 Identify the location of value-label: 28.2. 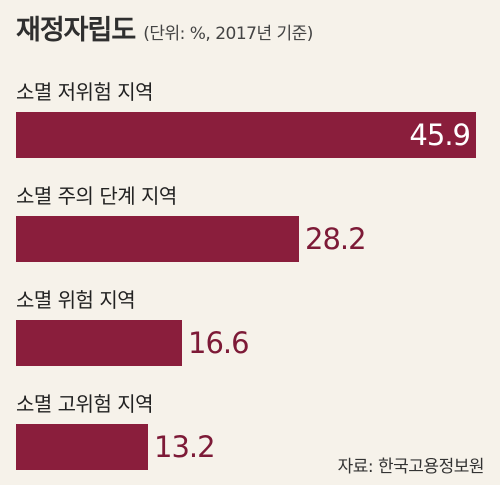
(336, 239).